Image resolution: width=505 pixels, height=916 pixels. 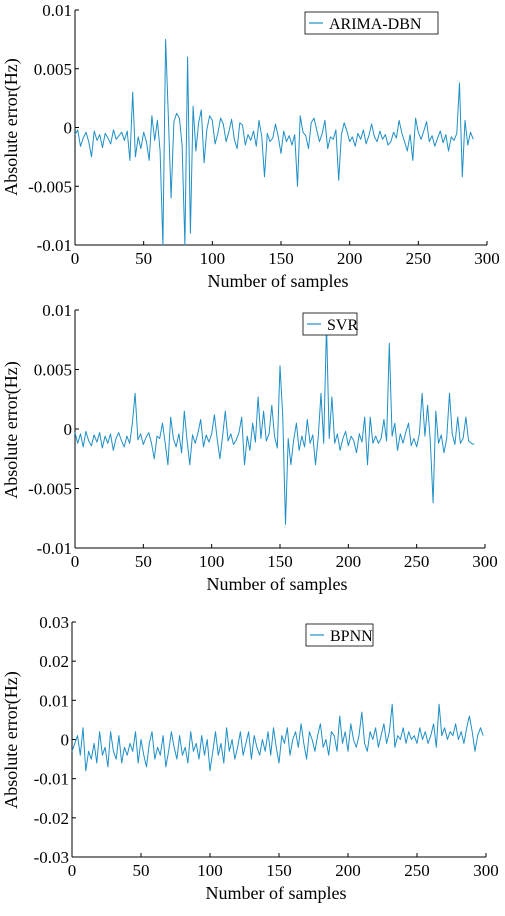 What do you see at coordinates (51, 818) in the screenshot?
I see `y-tick-label: -0.02` at bounding box center [51, 818].